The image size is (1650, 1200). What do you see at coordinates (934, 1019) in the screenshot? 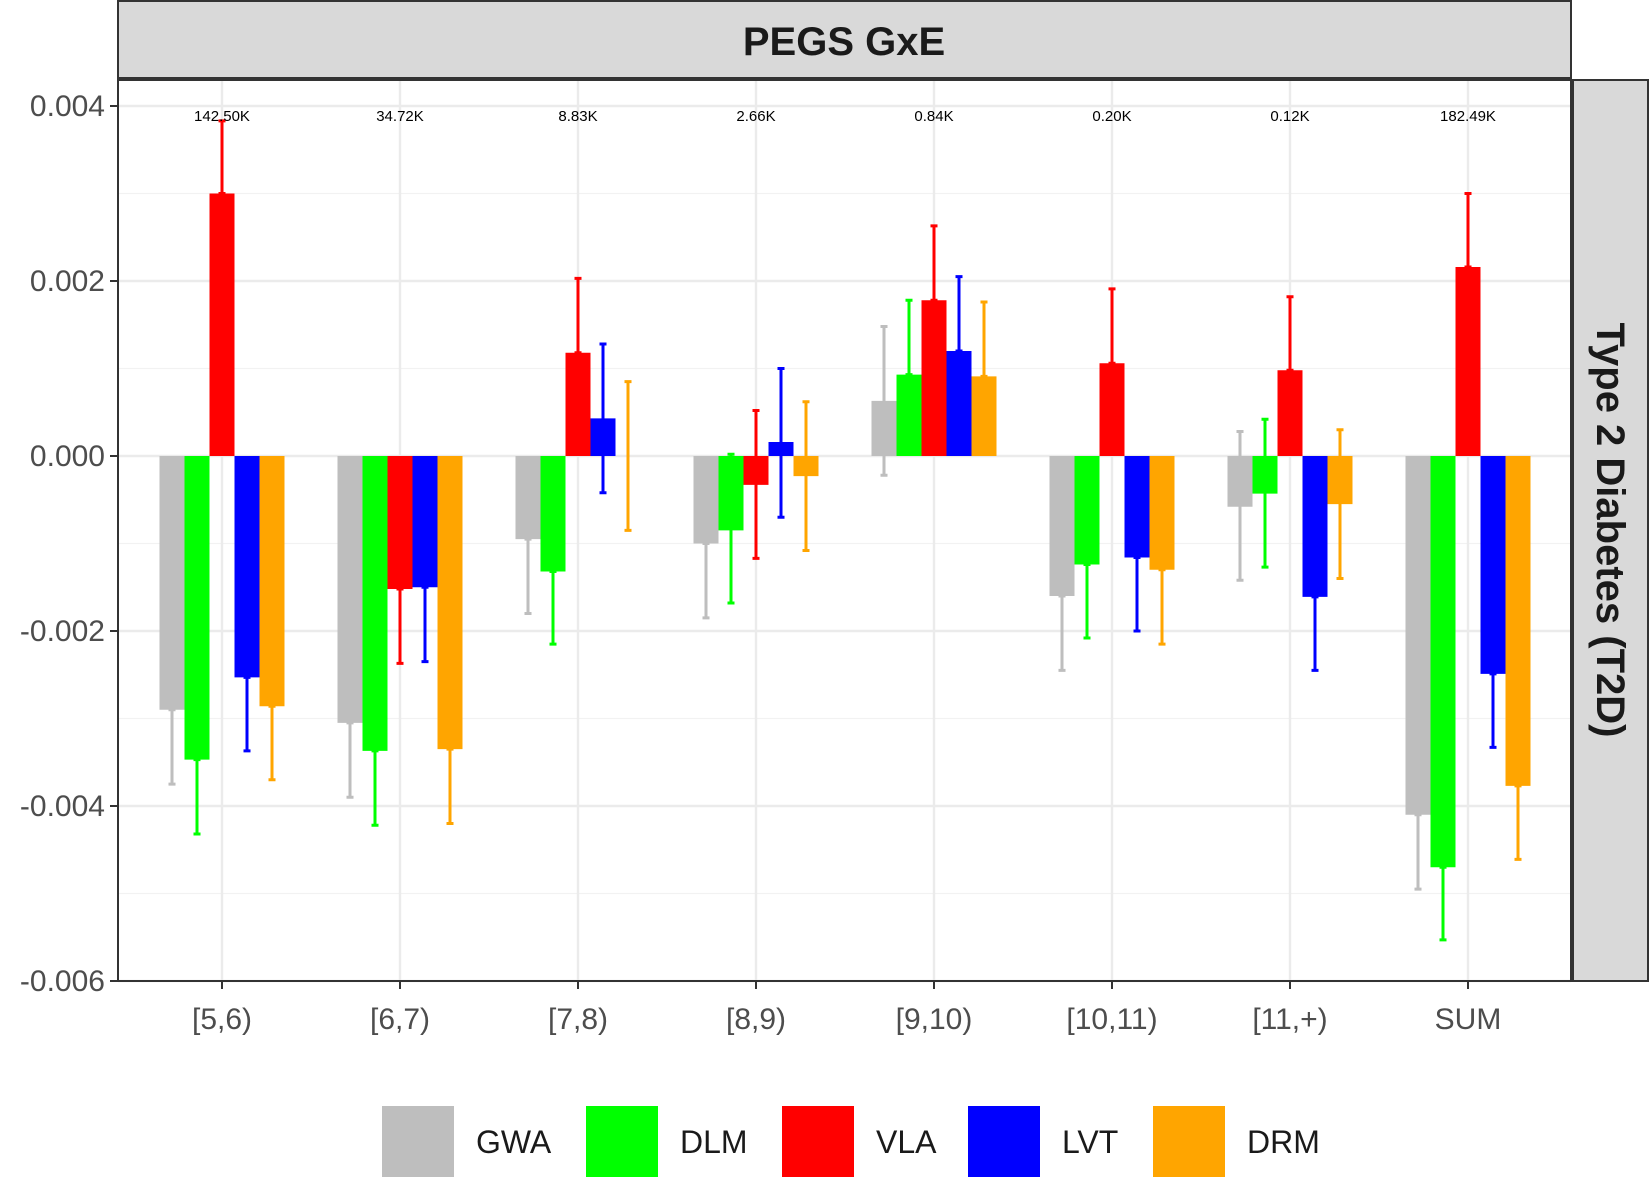
I see `x-tick-label: [9,10)` at bounding box center [934, 1019].